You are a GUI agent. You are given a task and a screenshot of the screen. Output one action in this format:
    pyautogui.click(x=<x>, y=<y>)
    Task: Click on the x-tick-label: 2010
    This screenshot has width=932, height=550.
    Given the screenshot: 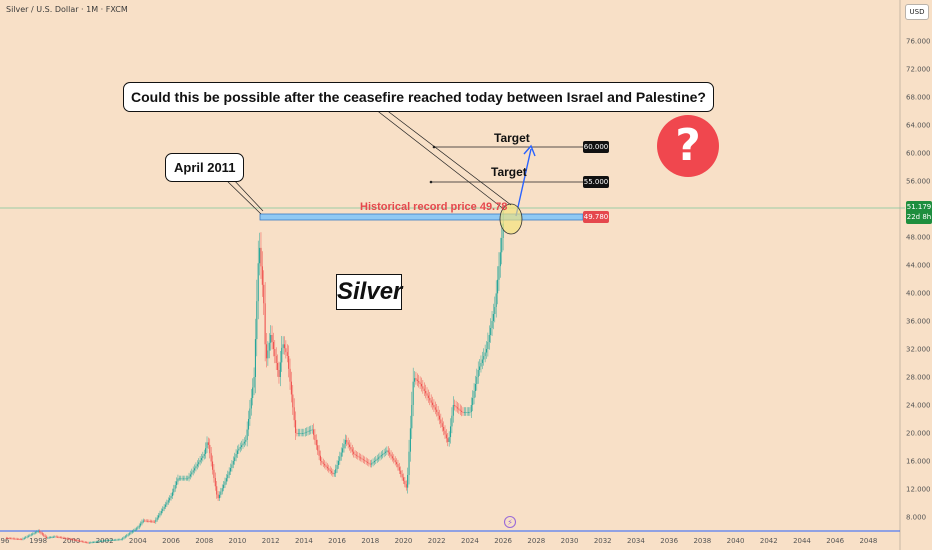 What is the action you would take?
    pyautogui.click(x=238, y=541)
    